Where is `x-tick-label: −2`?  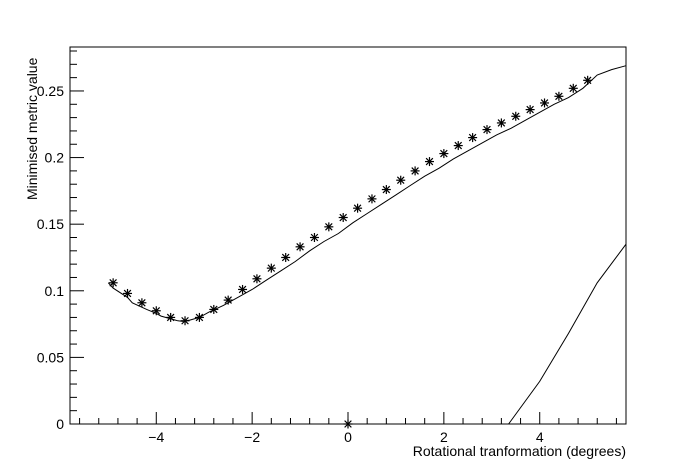 x-tick-label: −2 is located at coordinates (252, 437).